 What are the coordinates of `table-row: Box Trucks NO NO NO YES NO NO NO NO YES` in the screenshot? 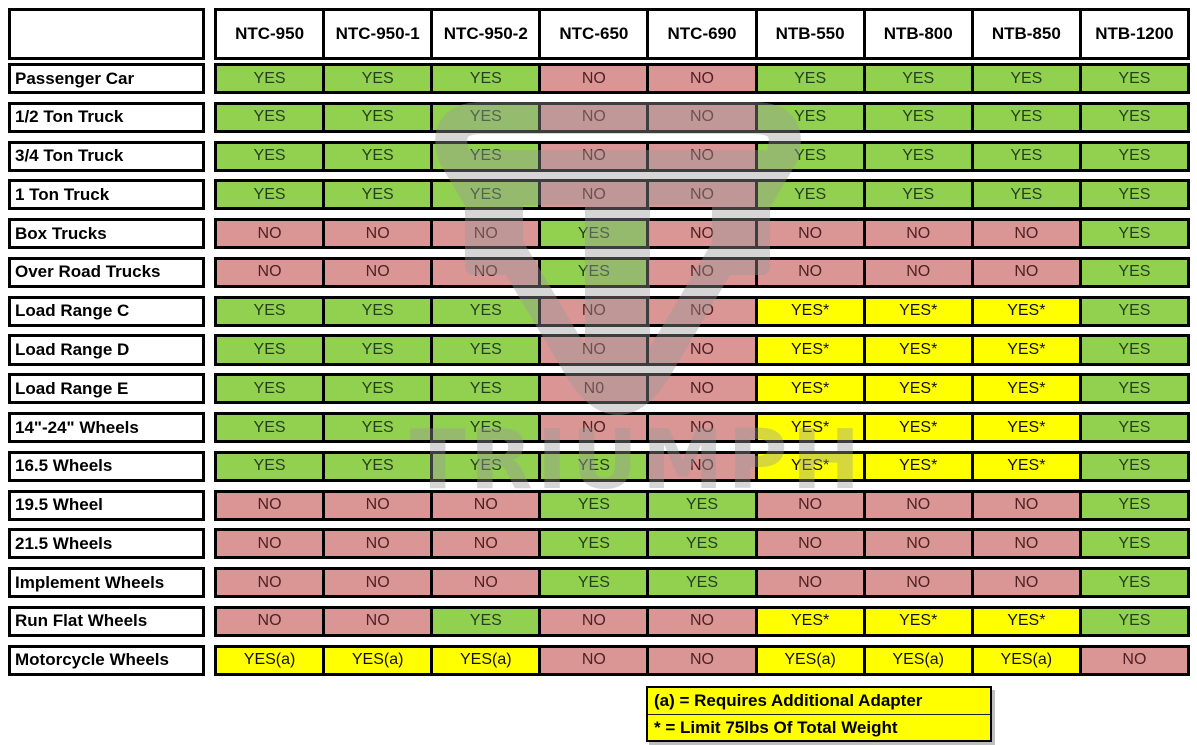 It's located at (599, 234).